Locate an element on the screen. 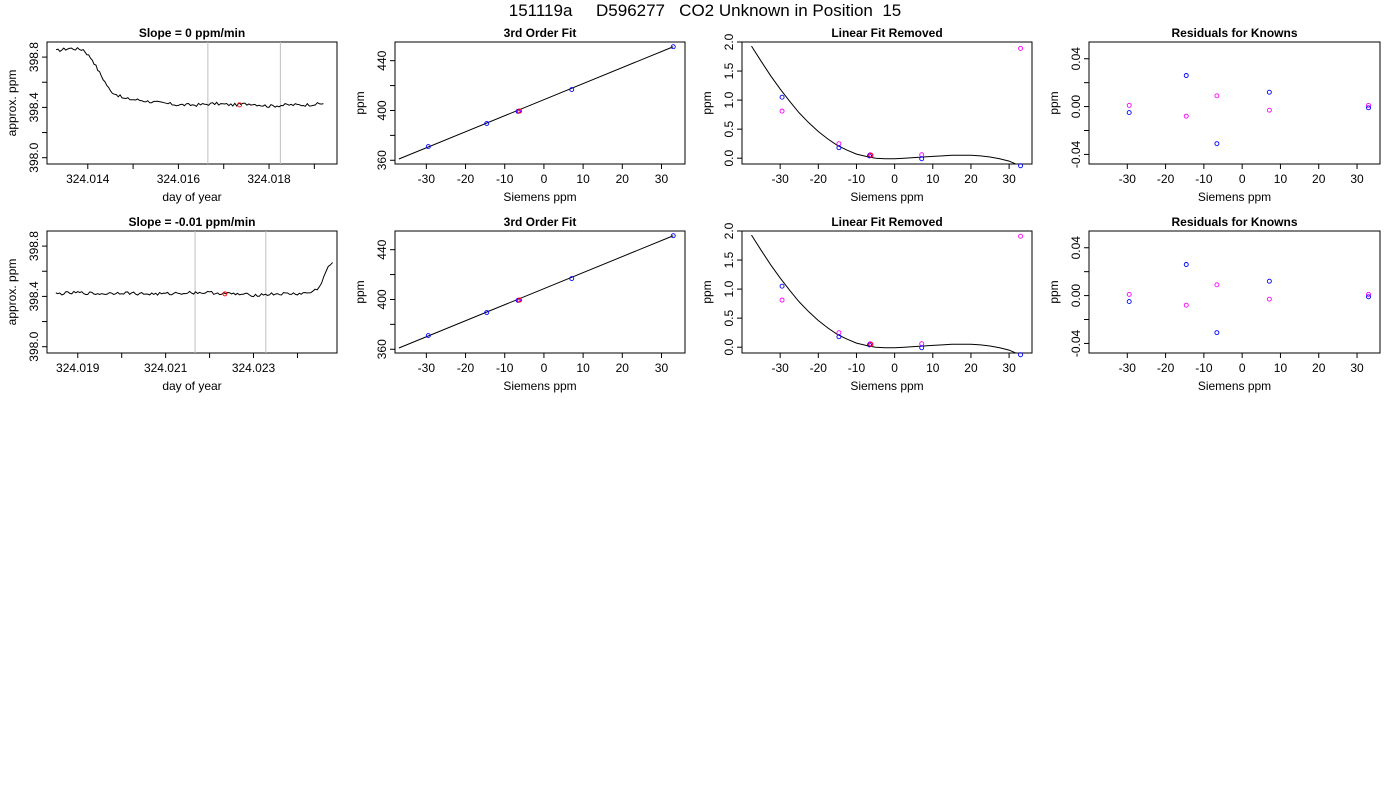  panel-title: Slope = -0.01 ppm/min is located at coordinates (191, 222).